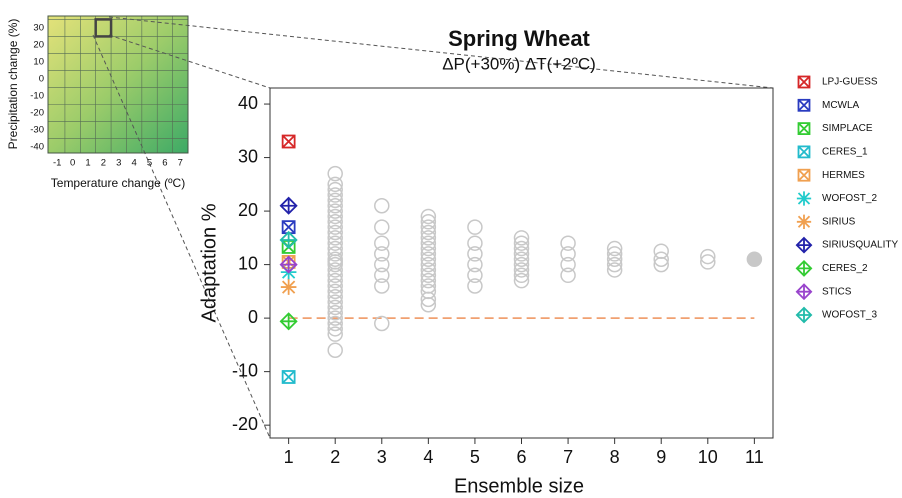 This screenshot has width=902, height=498. What do you see at coordinates (289, 457) in the screenshot?
I see `x-tick-label: 1` at bounding box center [289, 457].